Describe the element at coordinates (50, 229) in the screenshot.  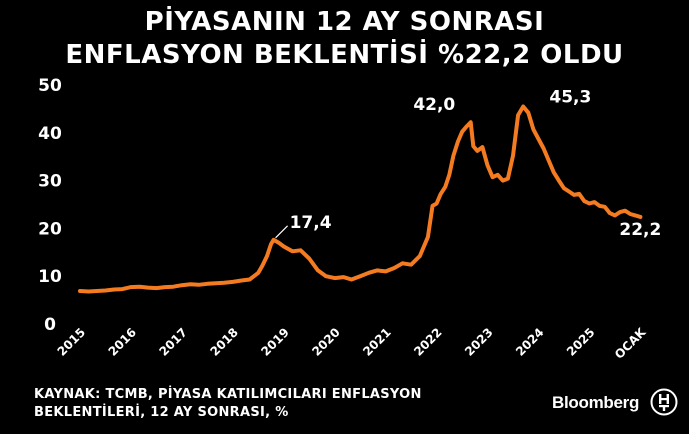
I see `y-tick-label-2: 20` at that location.